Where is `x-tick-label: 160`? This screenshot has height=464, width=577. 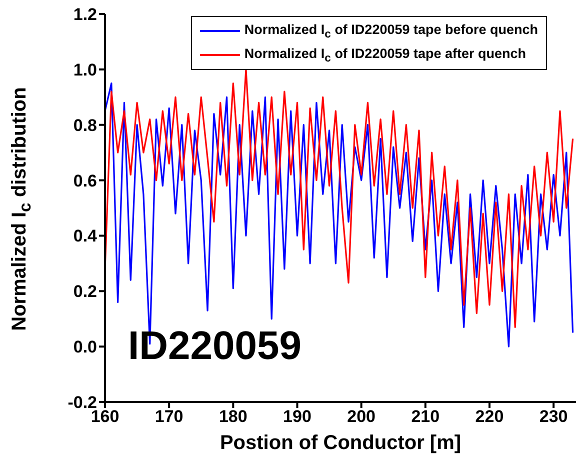
x-tick-label: 160 is located at coordinates (105, 416).